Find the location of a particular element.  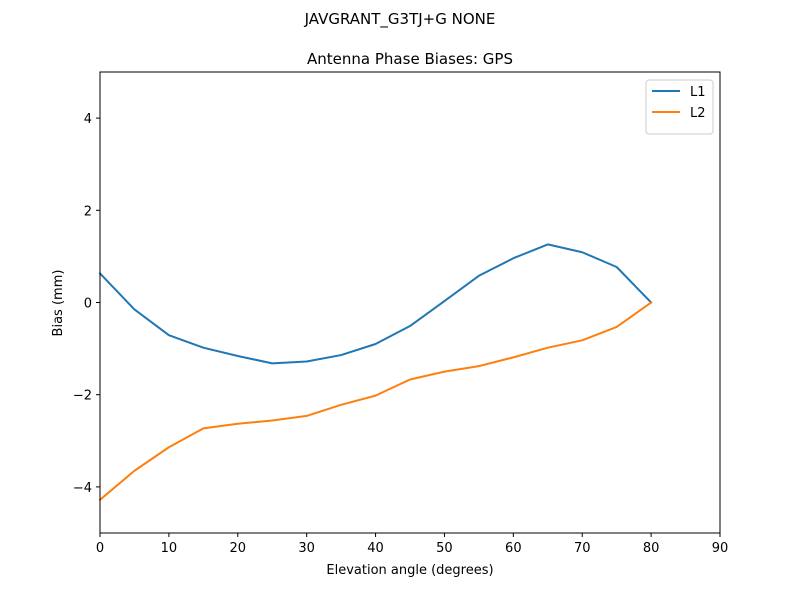

y-tick-label: 2 is located at coordinates (88, 211).